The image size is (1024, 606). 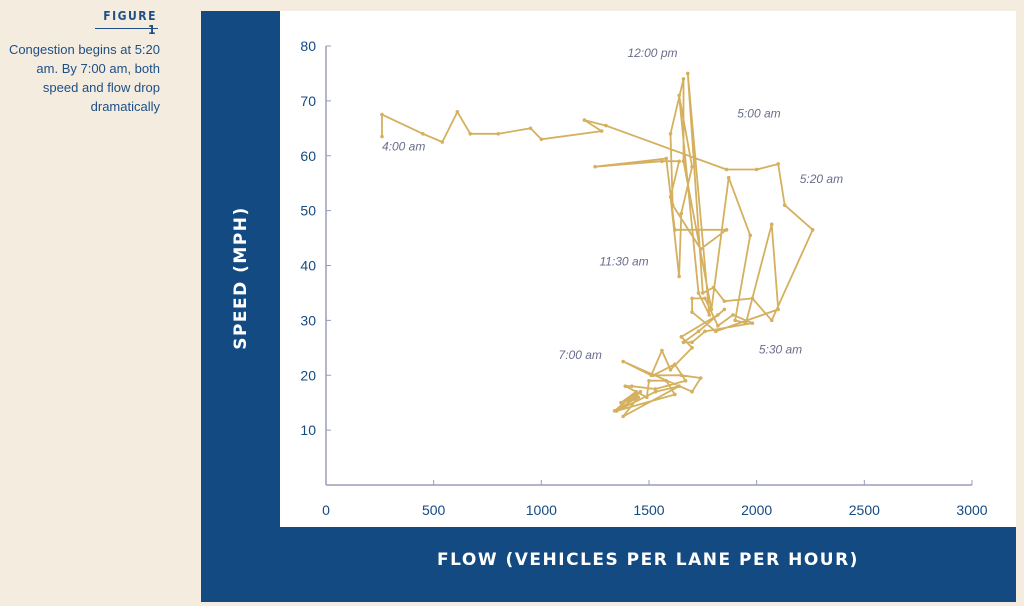 What do you see at coordinates (308, 101) in the screenshot?
I see `y-tick-label: 70` at bounding box center [308, 101].